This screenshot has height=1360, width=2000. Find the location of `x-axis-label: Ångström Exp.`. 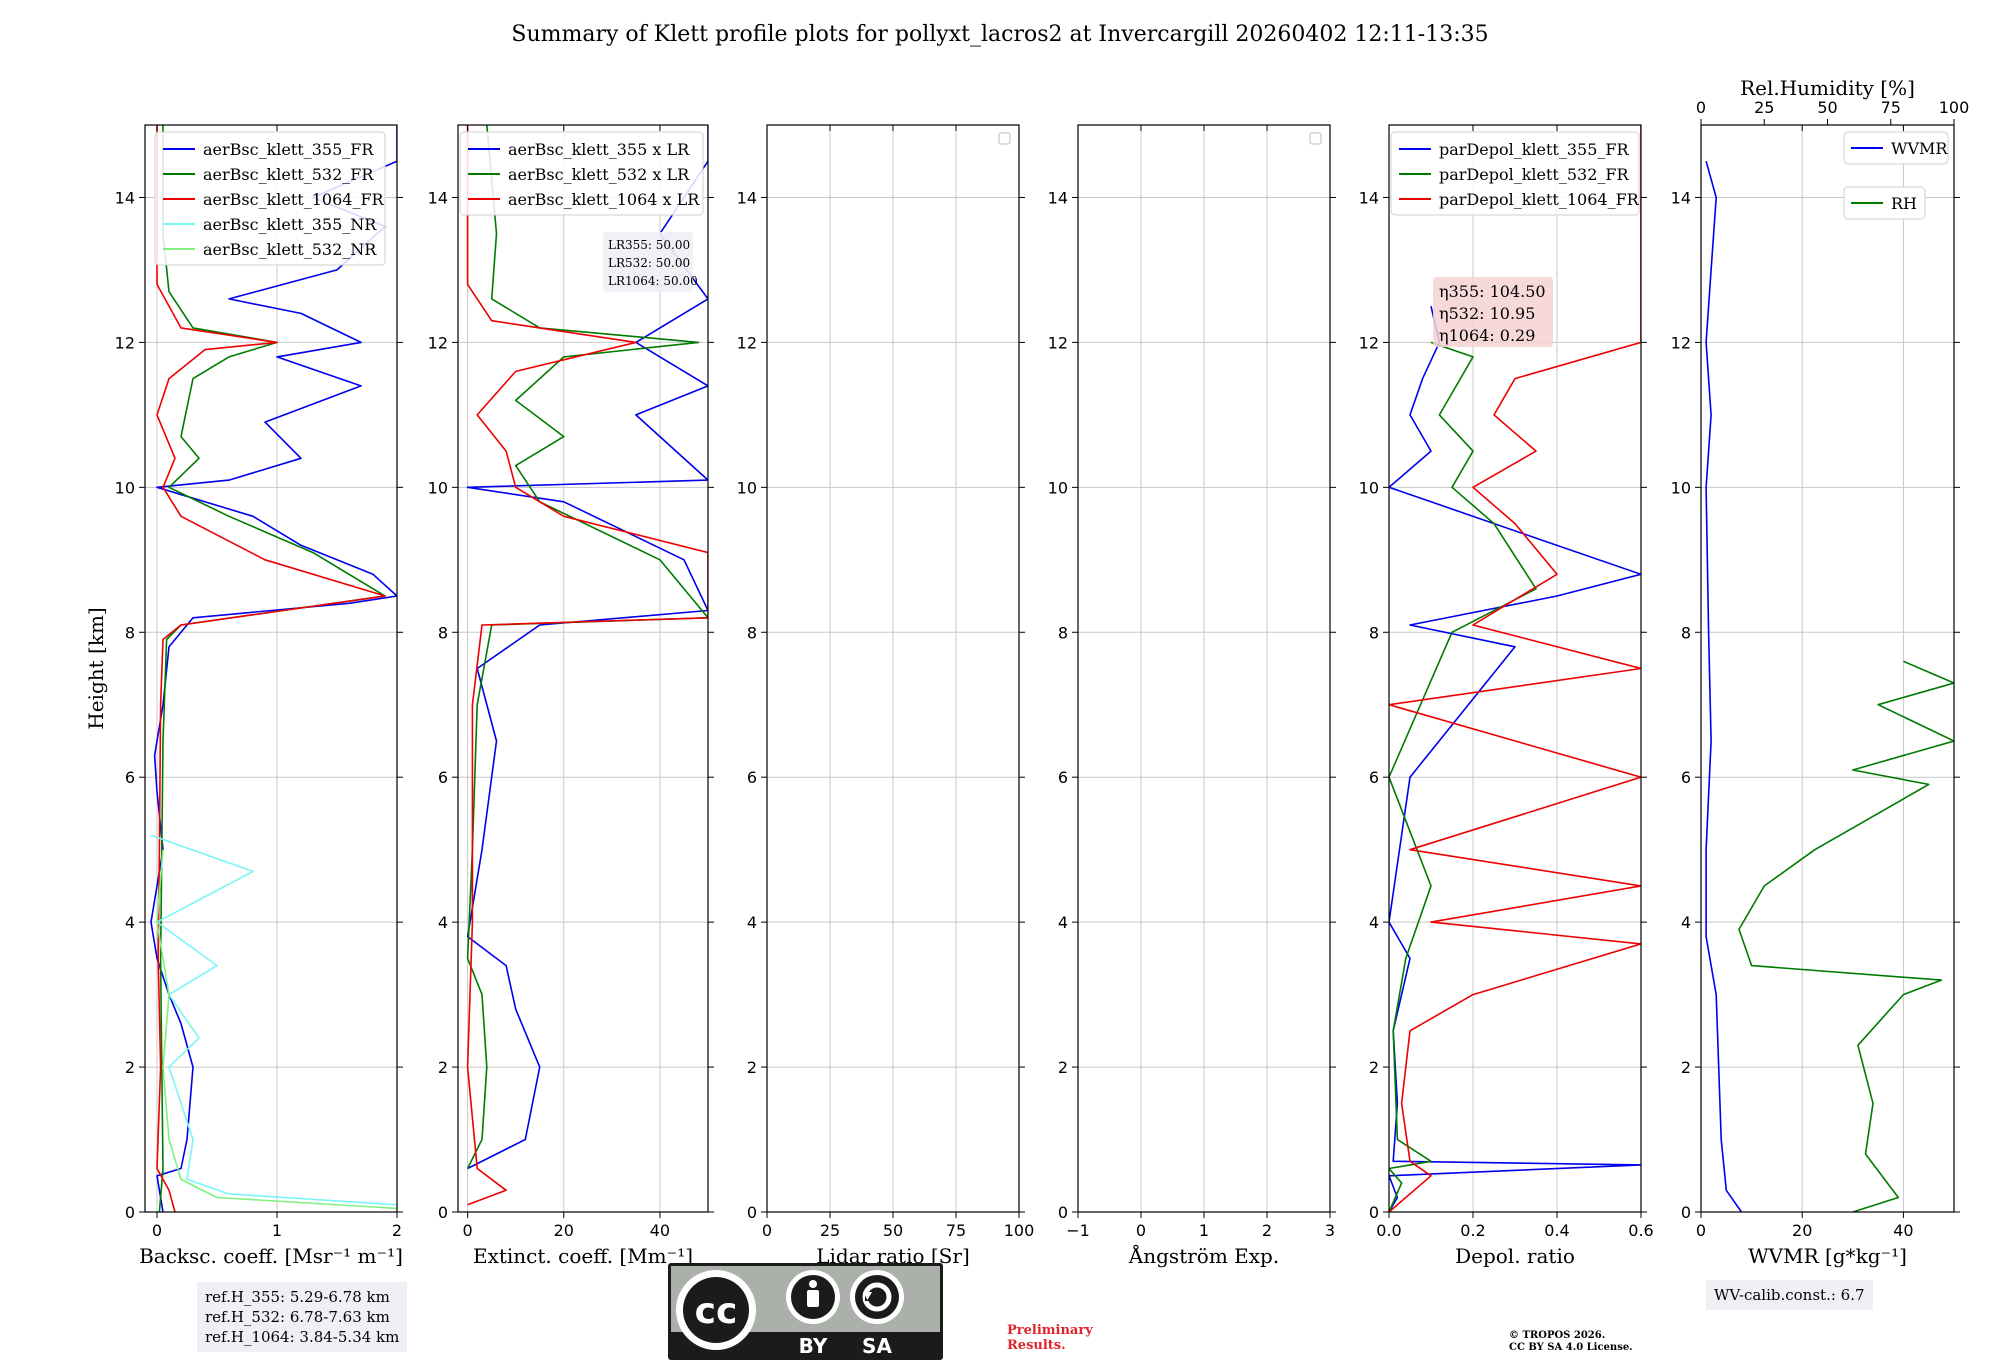

x-axis-label: Ångström Exp. is located at coordinates (1203, 1255).